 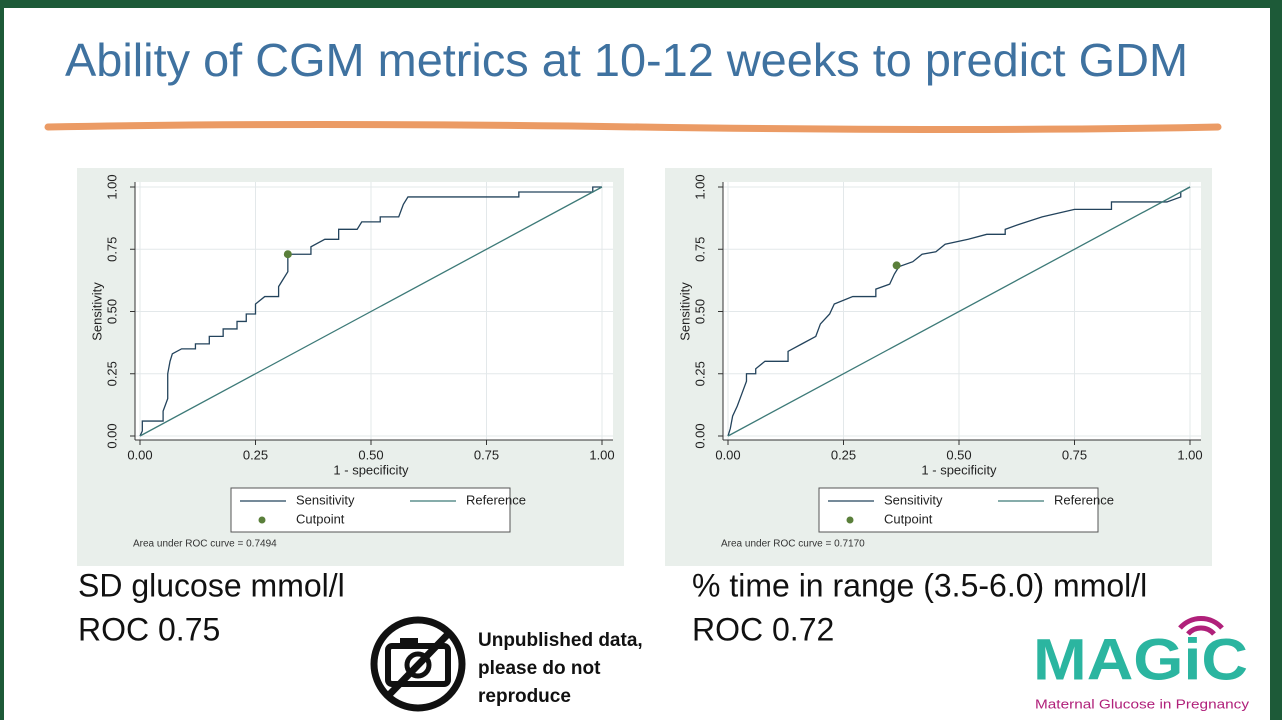 I want to click on logo-tagline: Maternal Glucose in Pregnancy, so click(x=1142, y=703).